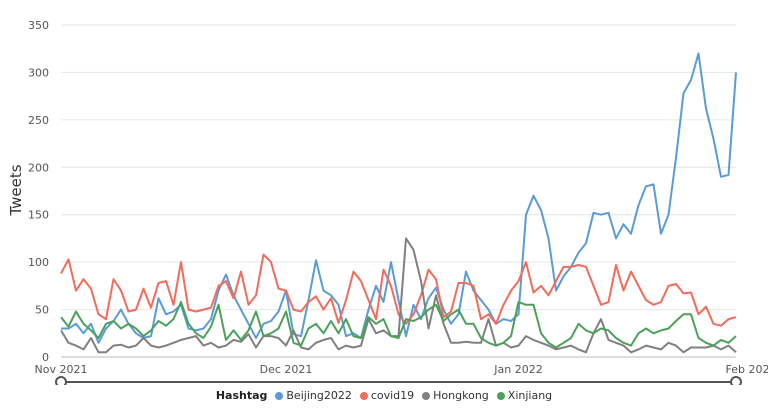 The height and width of the screenshot is (410, 768). What do you see at coordinates (401, 369) in the screenshot?
I see `x-axis-ticks: Nov 2021 Dec 2021 Jan 2022 Feb 2022` at bounding box center [401, 369].